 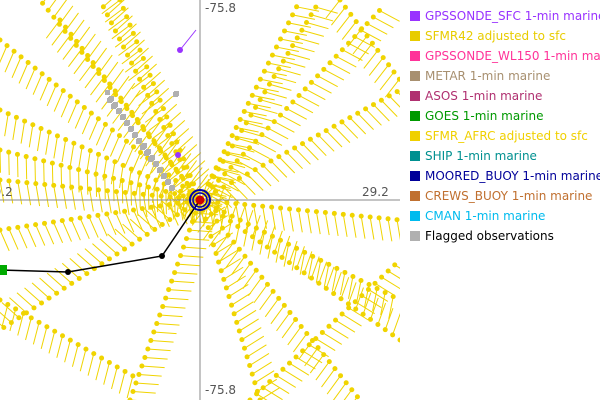 I want to click on legend-label: GPSSONDE_SFC 1-min marine, so click(x=512, y=16).